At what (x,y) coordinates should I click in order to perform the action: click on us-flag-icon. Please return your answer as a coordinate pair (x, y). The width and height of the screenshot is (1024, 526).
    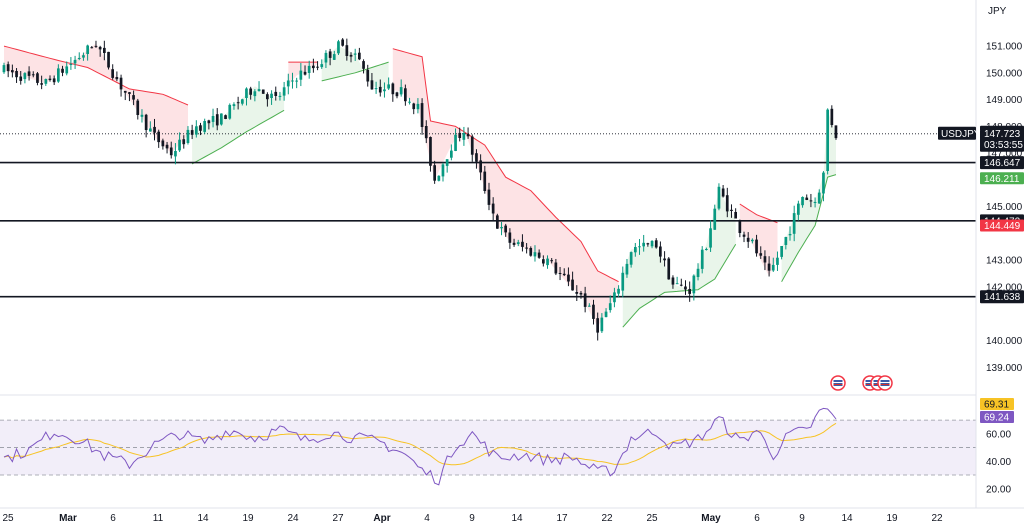
    Looking at the image, I should click on (838, 383).